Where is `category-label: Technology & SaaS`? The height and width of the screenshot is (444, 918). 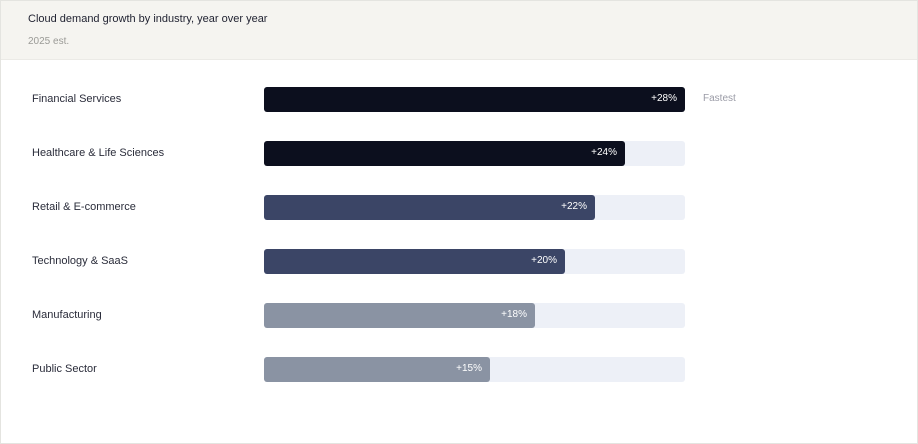 category-label: Technology & SaaS is located at coordinates (80, 261).